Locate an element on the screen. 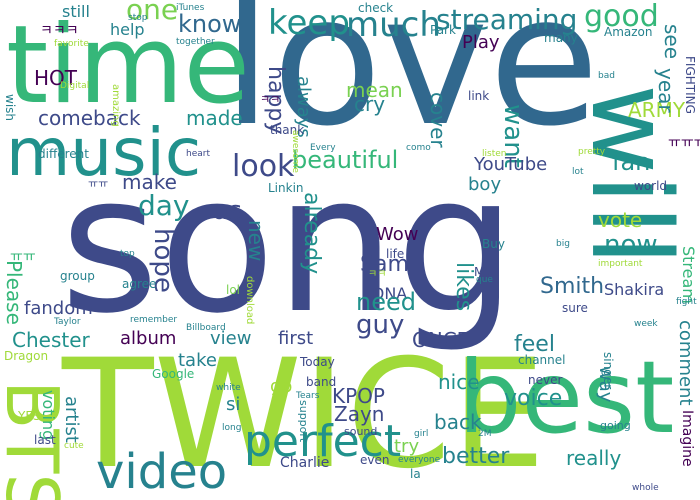  word-heart: heart is located at coordinates (198, 154).